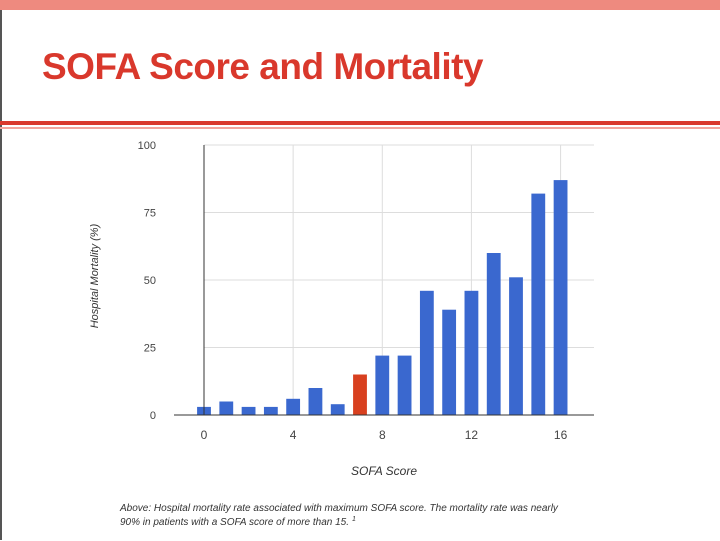  Describe the element at coordinates (147, 146) in the screenshot. I see `y-tick-label-100: 100` at that location.